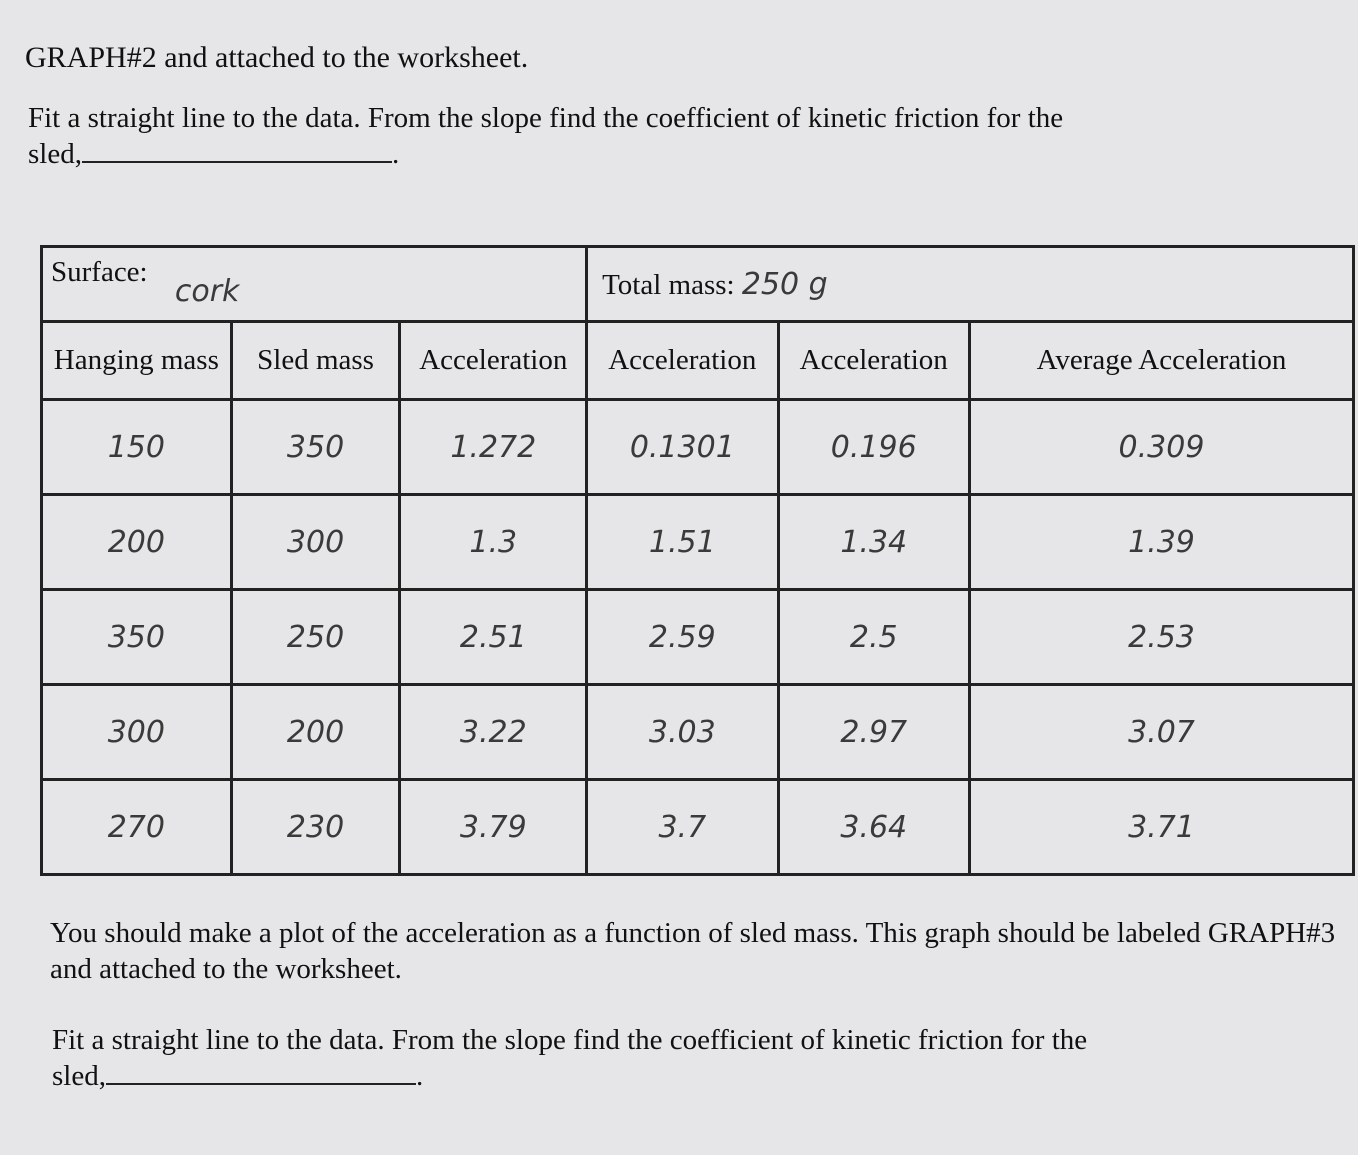 The image size is (1358, 1155). I want to click on column-header: Hanging mass, so click(136, 360).